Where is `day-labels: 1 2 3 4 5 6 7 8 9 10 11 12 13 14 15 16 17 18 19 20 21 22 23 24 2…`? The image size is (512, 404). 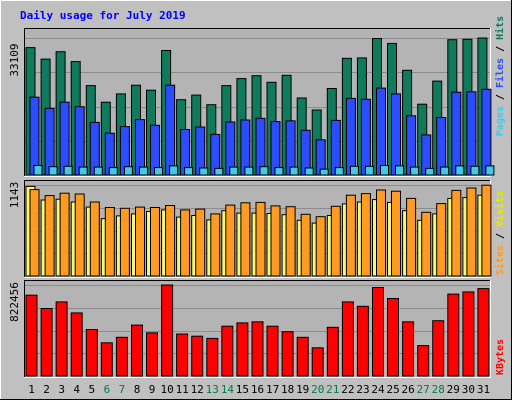 day-labels: 1 2 3 4 5 6 7 8 9 10 11 12 13 14 15 16 17 18 19 20 21 22 23 24 2… is located at coordinates (259, 389).